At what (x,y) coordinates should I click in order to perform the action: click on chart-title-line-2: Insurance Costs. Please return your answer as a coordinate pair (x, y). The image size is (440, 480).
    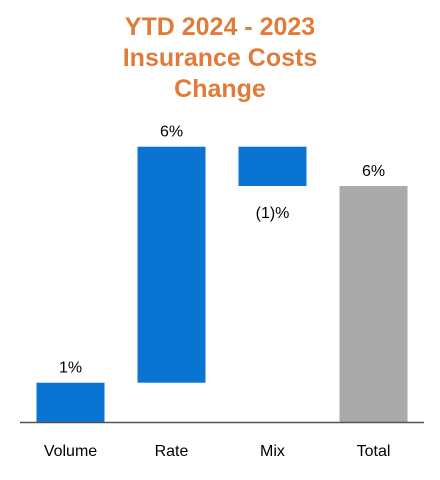
    Looking at the image, I should click on (220, 58).